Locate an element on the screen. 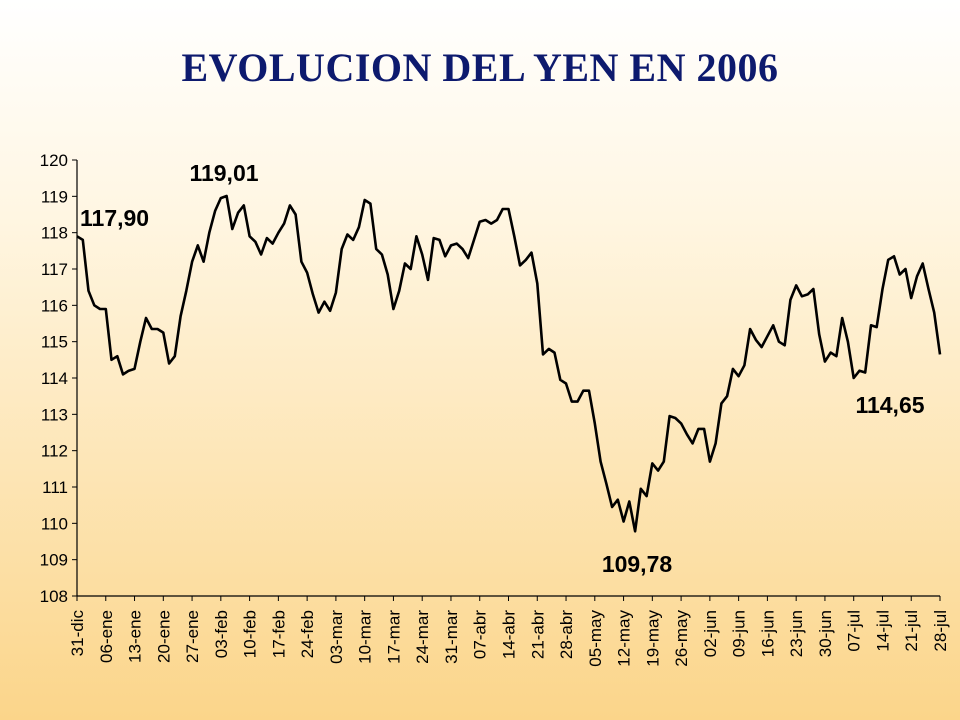  y-tick-label: 115 is located at coordinates (54, 342).